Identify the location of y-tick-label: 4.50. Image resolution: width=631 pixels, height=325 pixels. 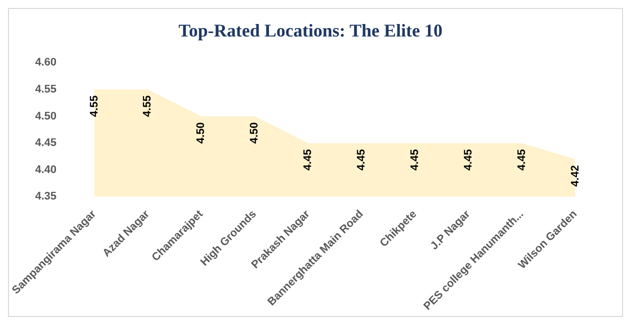
(46, 116).